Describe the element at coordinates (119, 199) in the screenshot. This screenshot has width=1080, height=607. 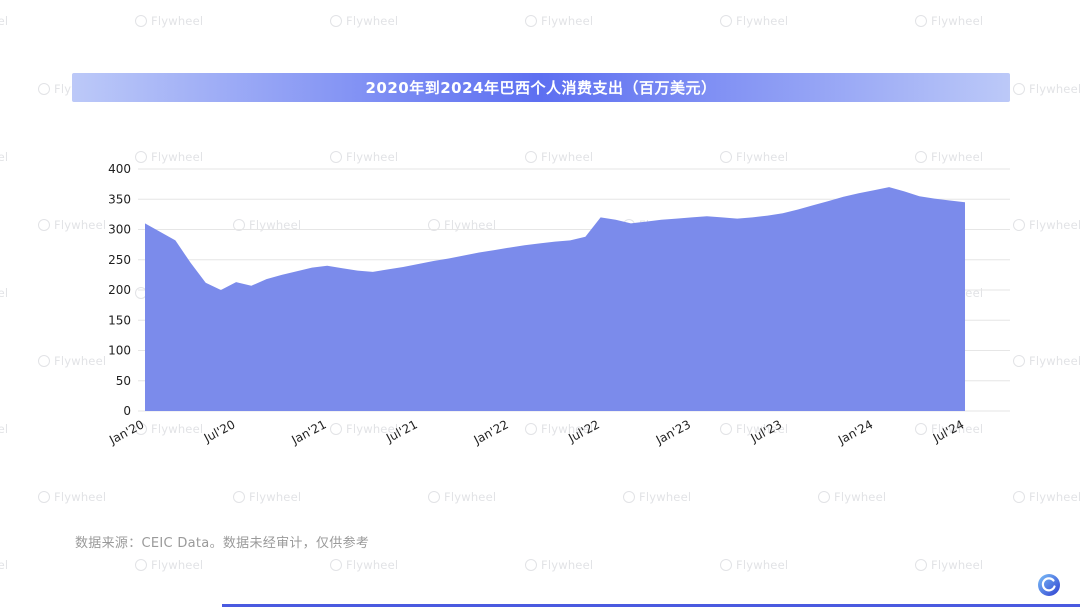
I see `y-tick-label: 350` at that location.